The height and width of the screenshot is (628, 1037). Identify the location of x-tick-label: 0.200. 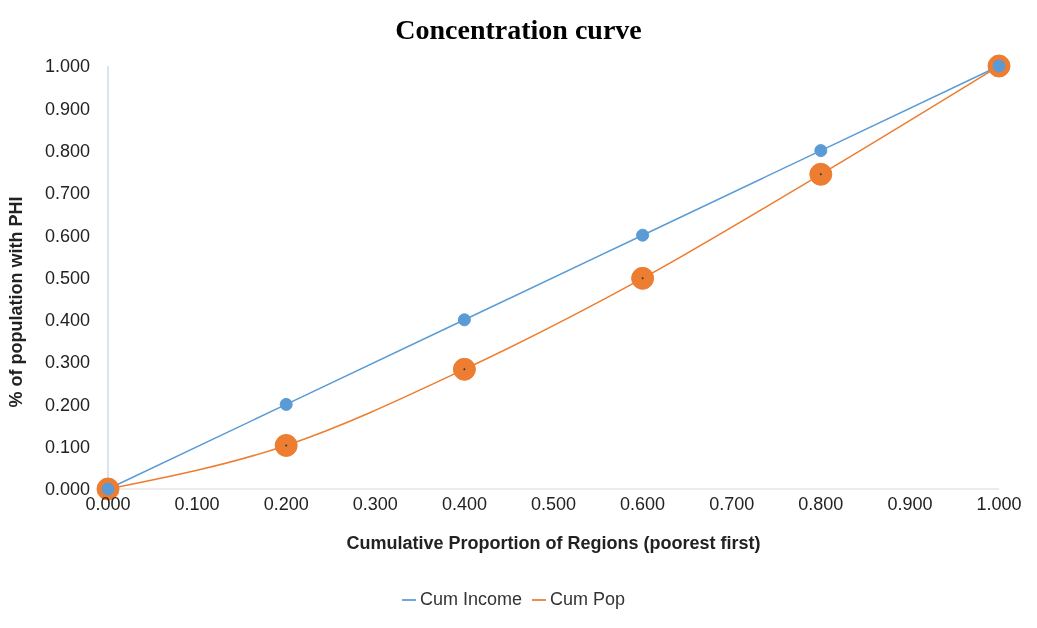
(286, 503).